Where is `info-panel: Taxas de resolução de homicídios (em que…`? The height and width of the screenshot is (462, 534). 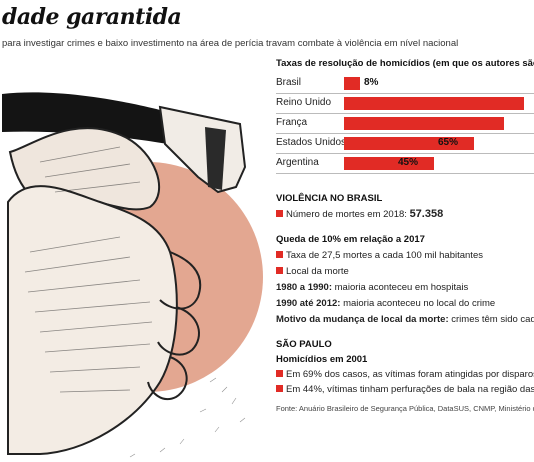
info-panel: Taxas de resolução de homicídios (em que… is located at coordinates (405, 116).